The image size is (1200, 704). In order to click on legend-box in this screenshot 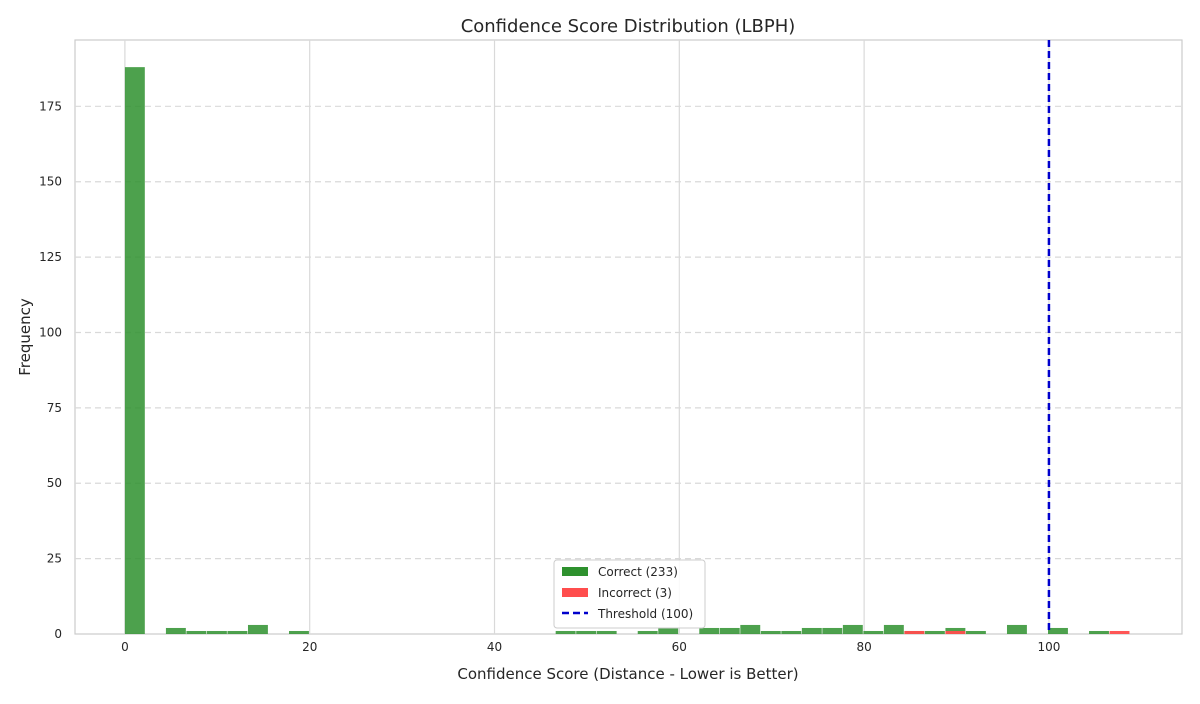, I will do `click(629, 594)`.